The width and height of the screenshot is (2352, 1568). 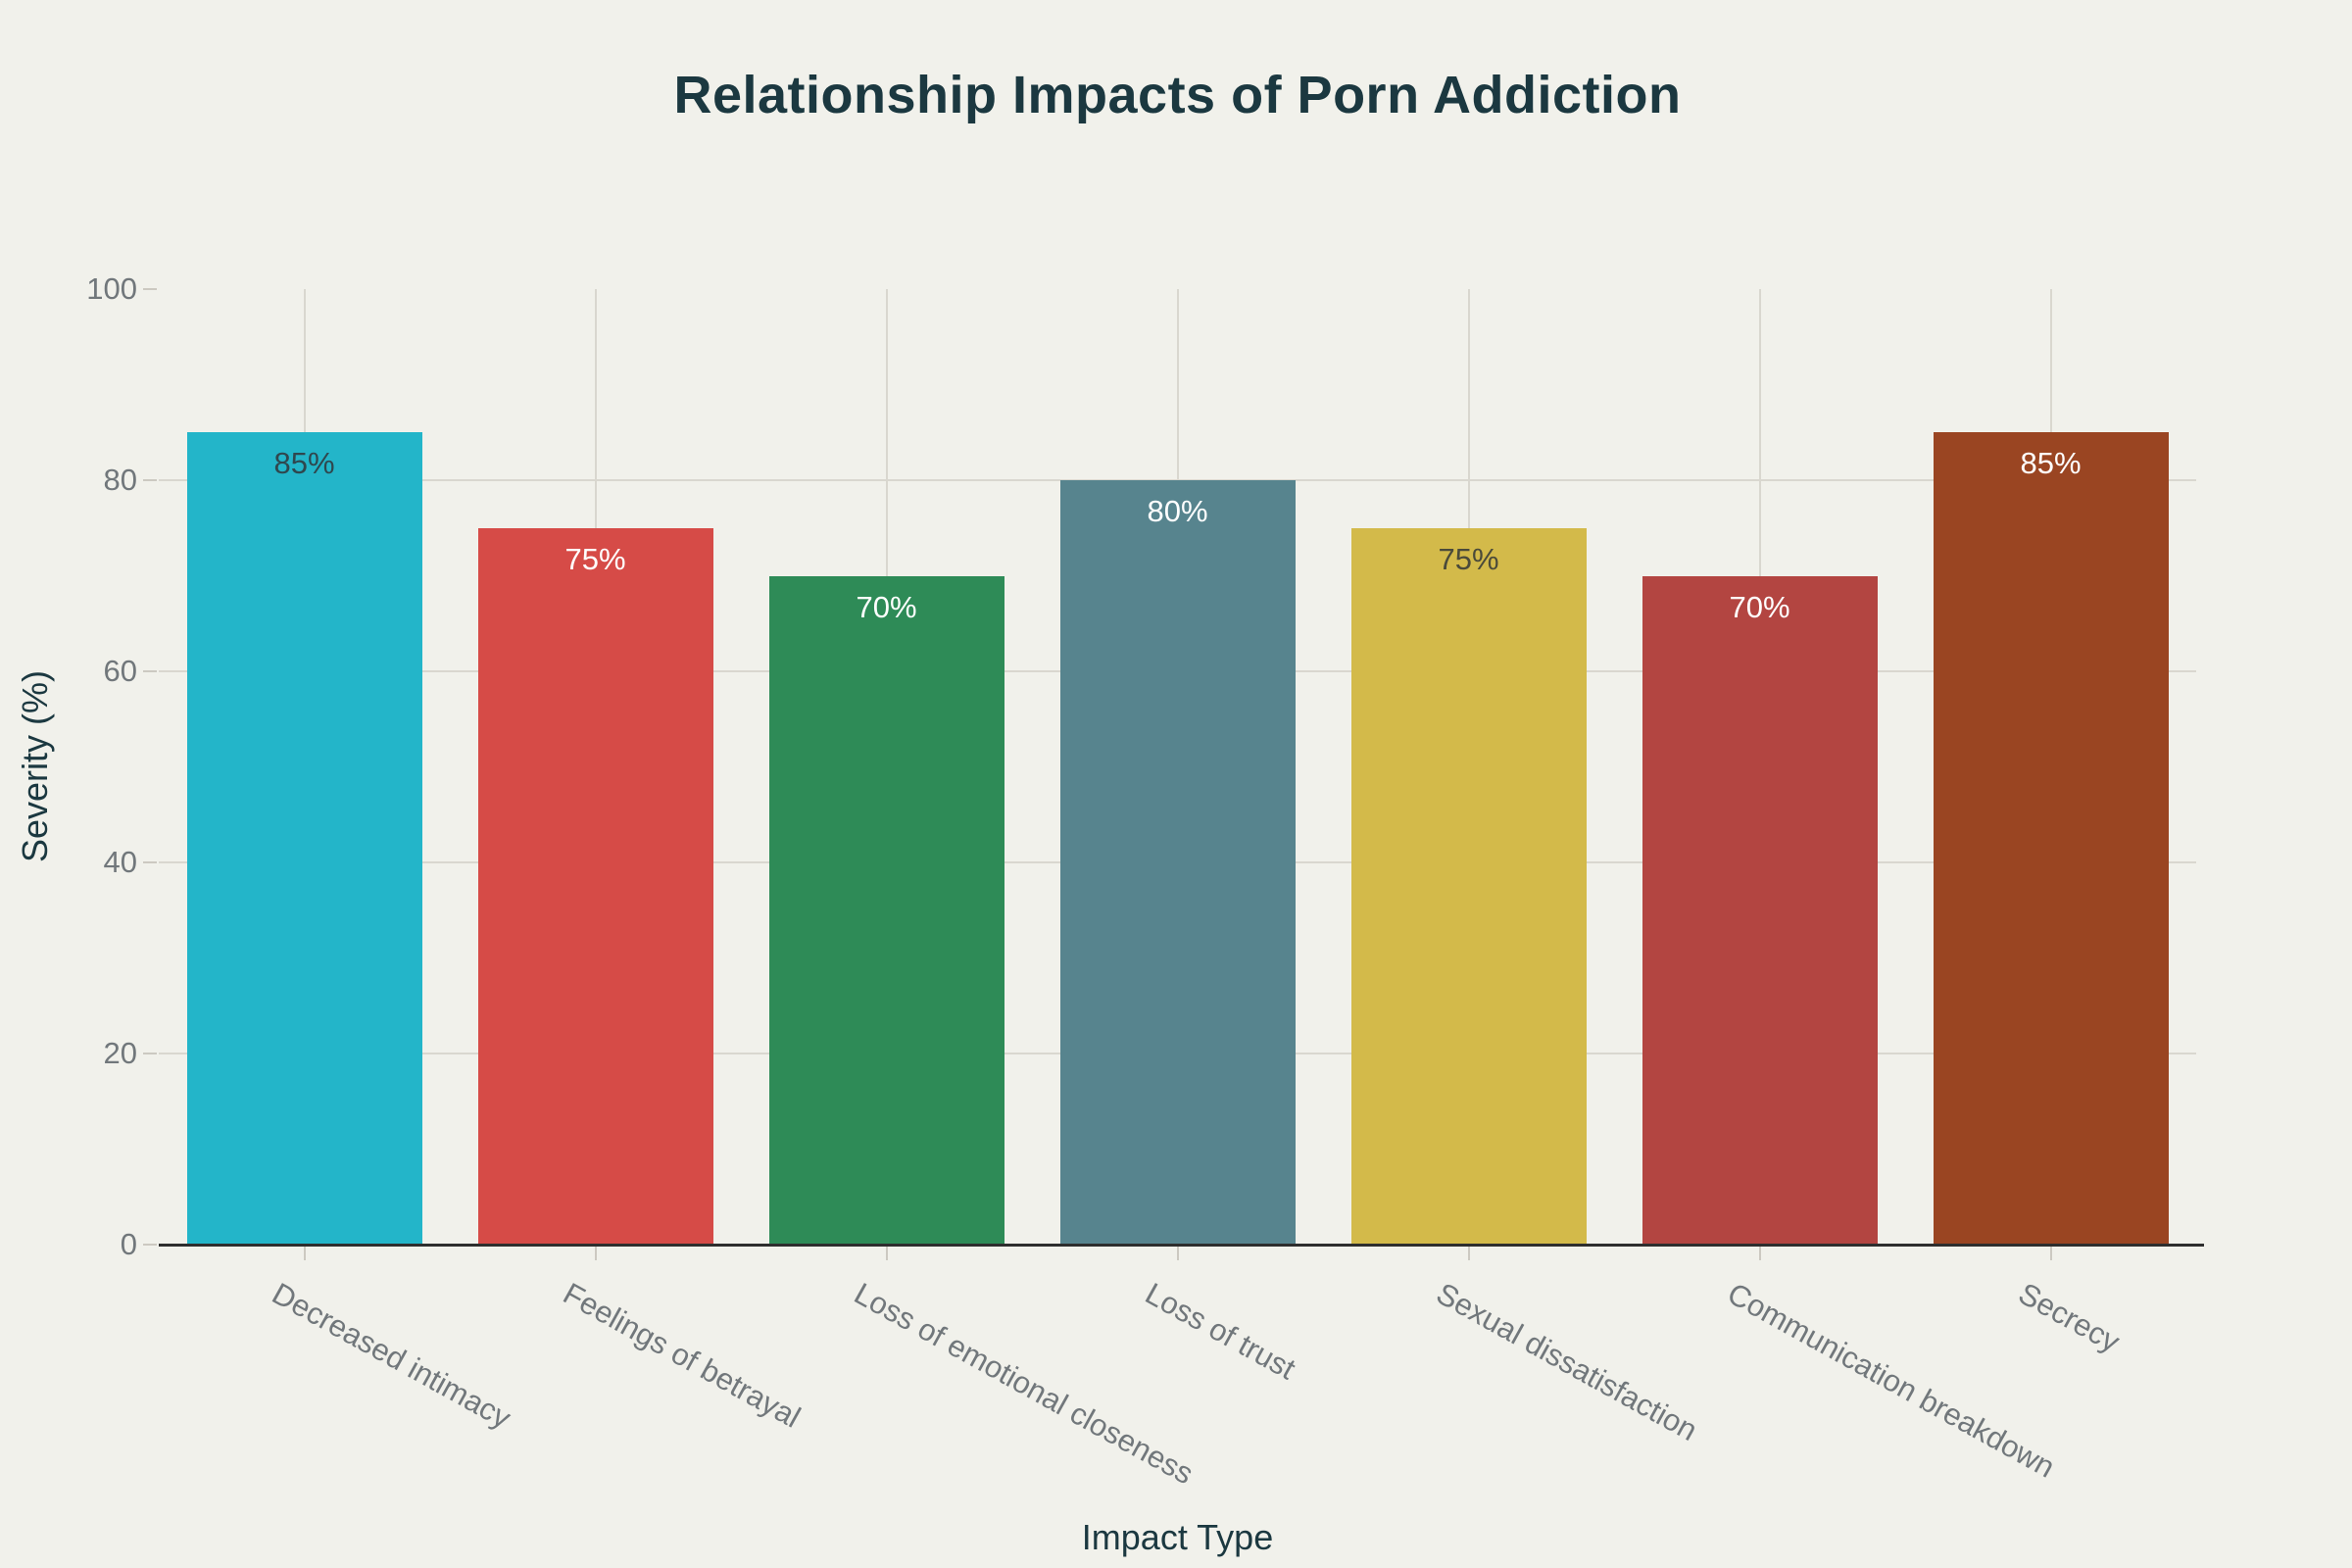 I want to click on bar-loss-of-emotional-closeness: 70%, so click(x=886, y=910).